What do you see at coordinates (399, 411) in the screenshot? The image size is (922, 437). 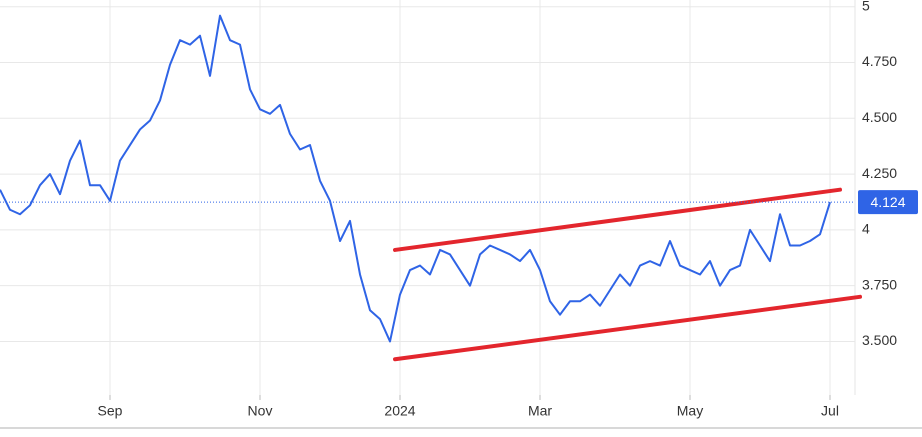 I see `x-tick-label: 2024` at bounding box center [399, 411].